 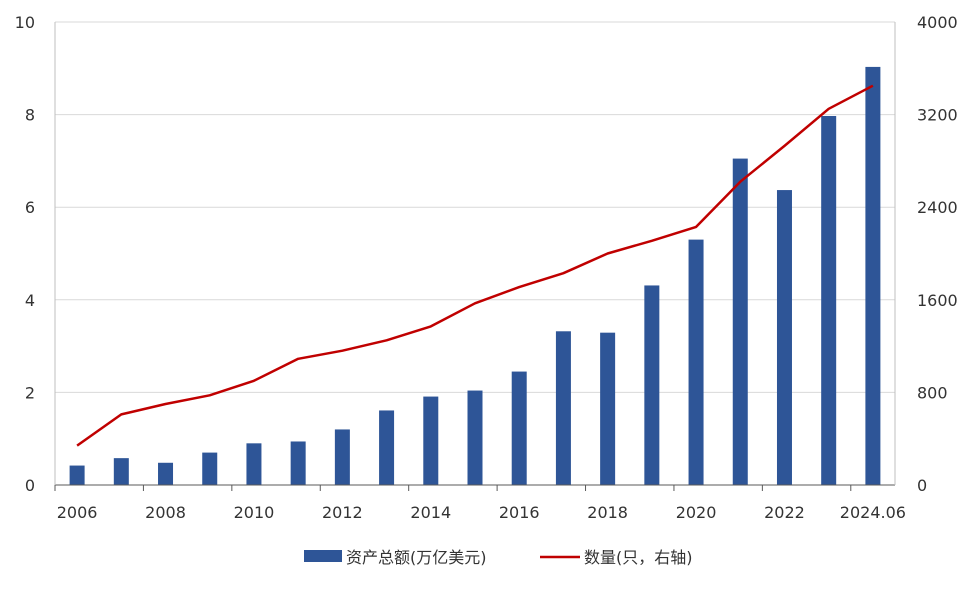 What do you see at coordinates (30, 392) in the screenshot?
I see `y-left-tick-label: 2` at bounding box center [30, 392].